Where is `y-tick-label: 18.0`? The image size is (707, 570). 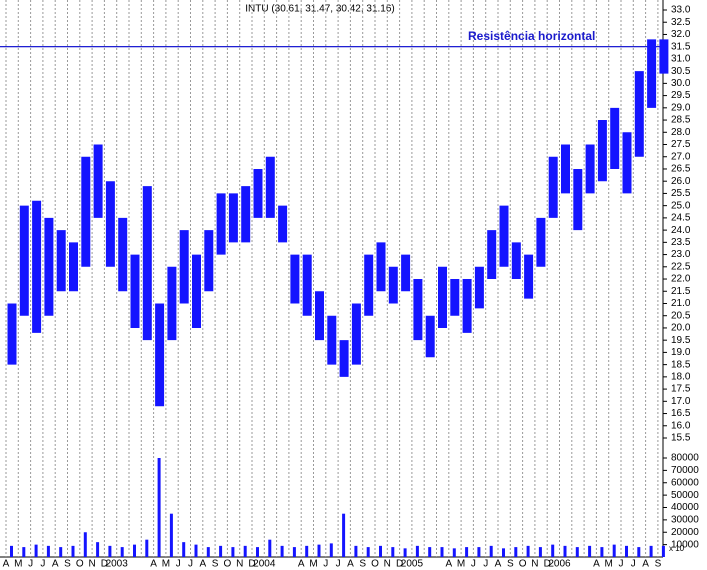
y-tick-label: 18.0 is located at coordinates (681, 376).